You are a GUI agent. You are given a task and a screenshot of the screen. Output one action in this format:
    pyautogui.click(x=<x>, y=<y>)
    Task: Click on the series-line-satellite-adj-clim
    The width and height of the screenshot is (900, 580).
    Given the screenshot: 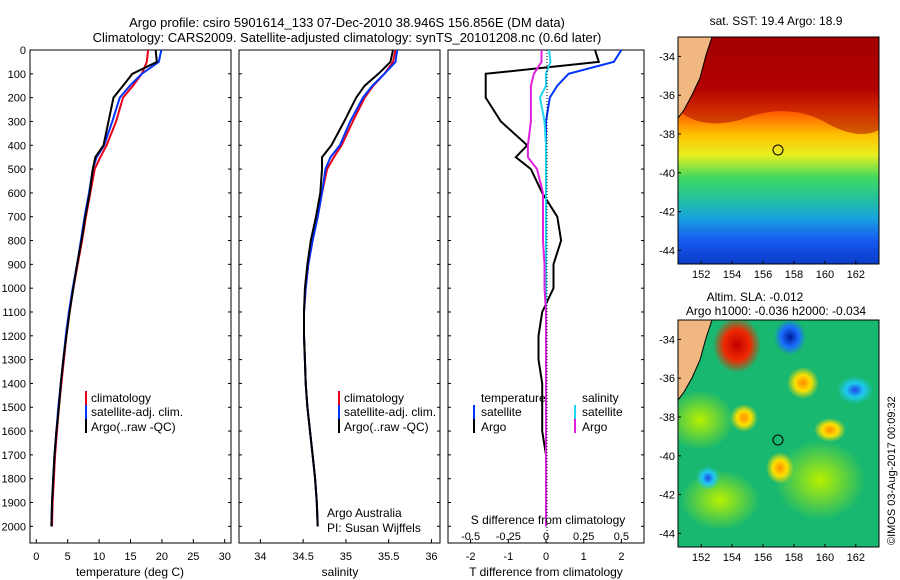 What is the action you would take?
    pyautogui.click(x=106, y=288)
    